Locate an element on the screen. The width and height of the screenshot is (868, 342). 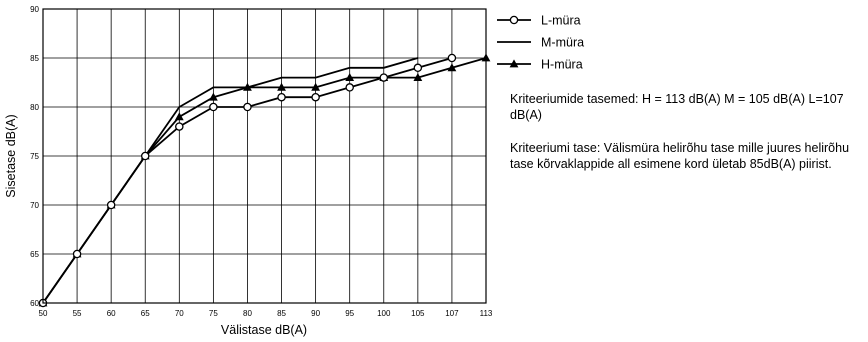
y-tick-label: 90 is located at coordinates (34, 9).